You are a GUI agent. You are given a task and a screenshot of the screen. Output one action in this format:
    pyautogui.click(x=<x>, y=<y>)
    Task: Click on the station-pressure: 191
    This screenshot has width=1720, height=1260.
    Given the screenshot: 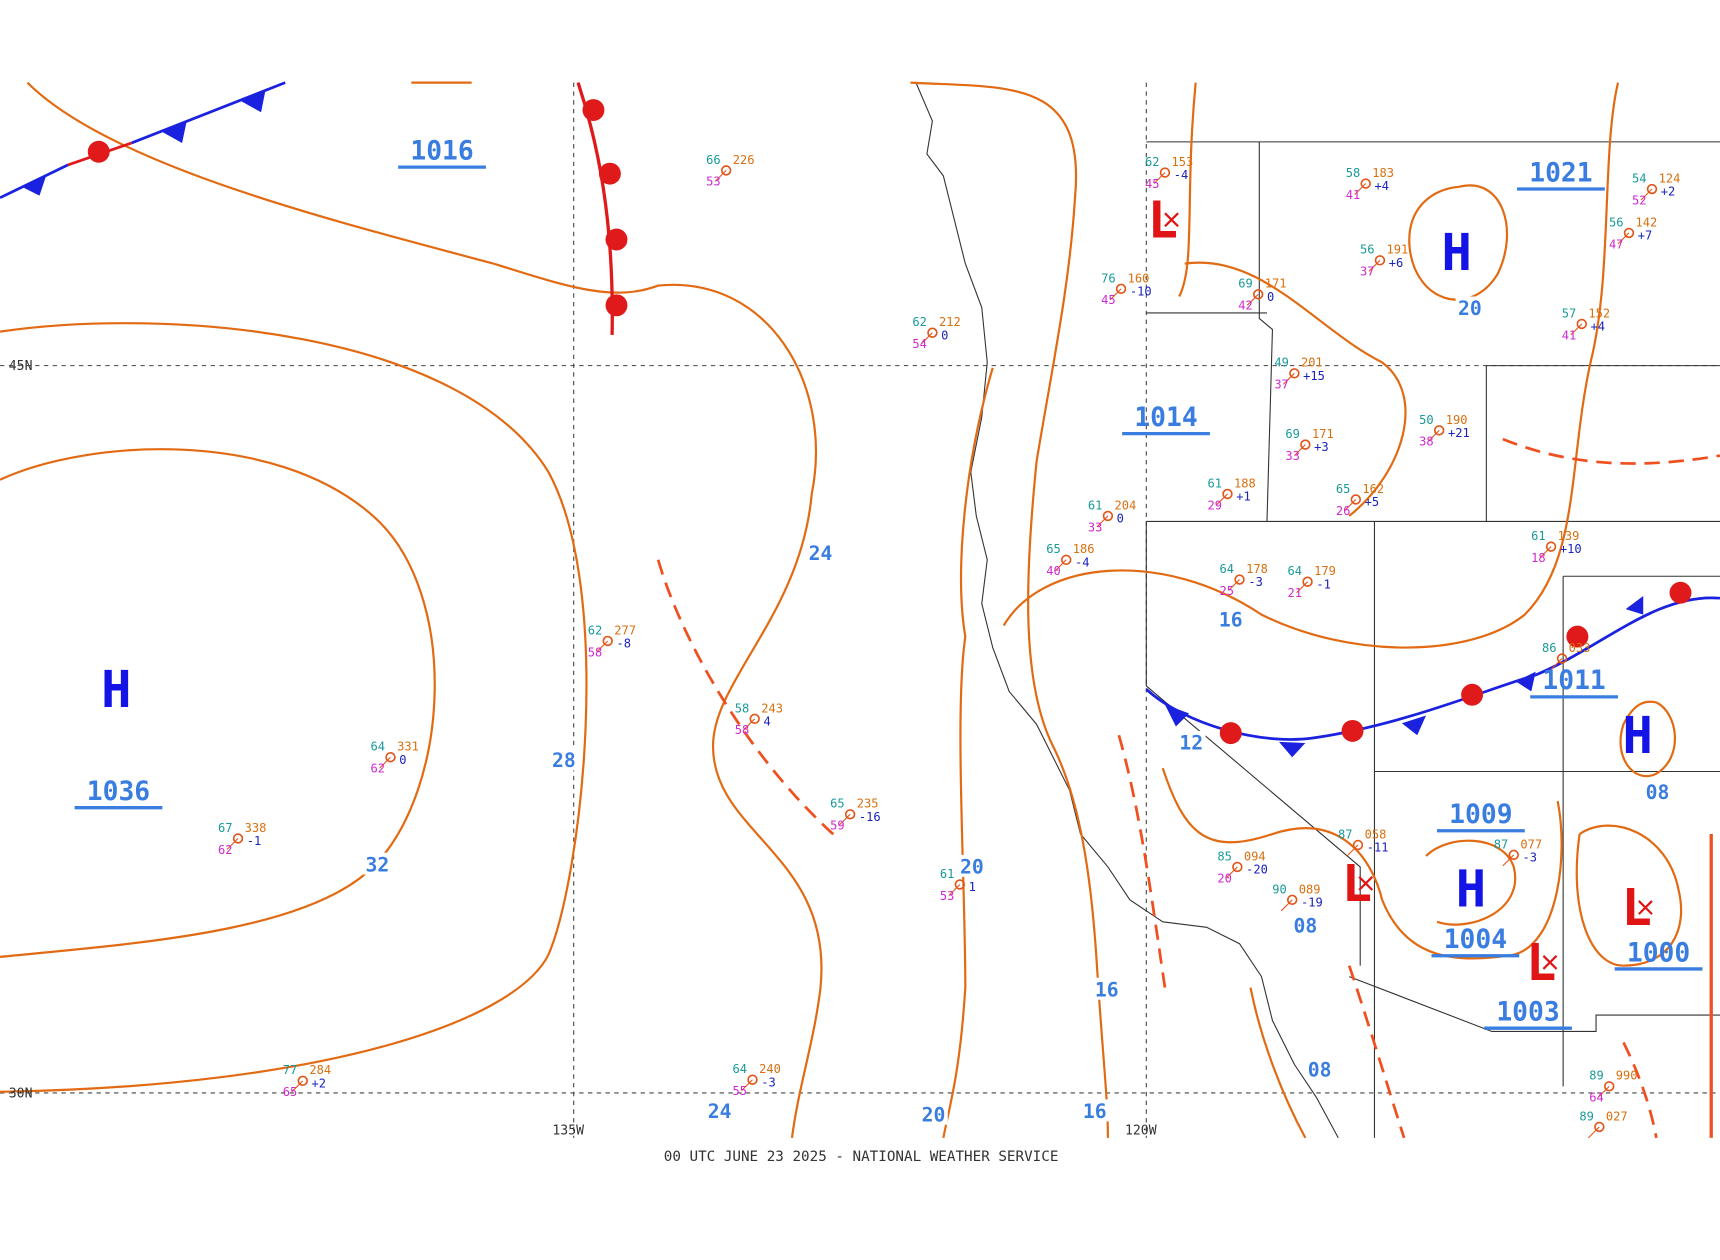 What is the action you would take?
    pyautogui.click(x=1398, y=250)
    